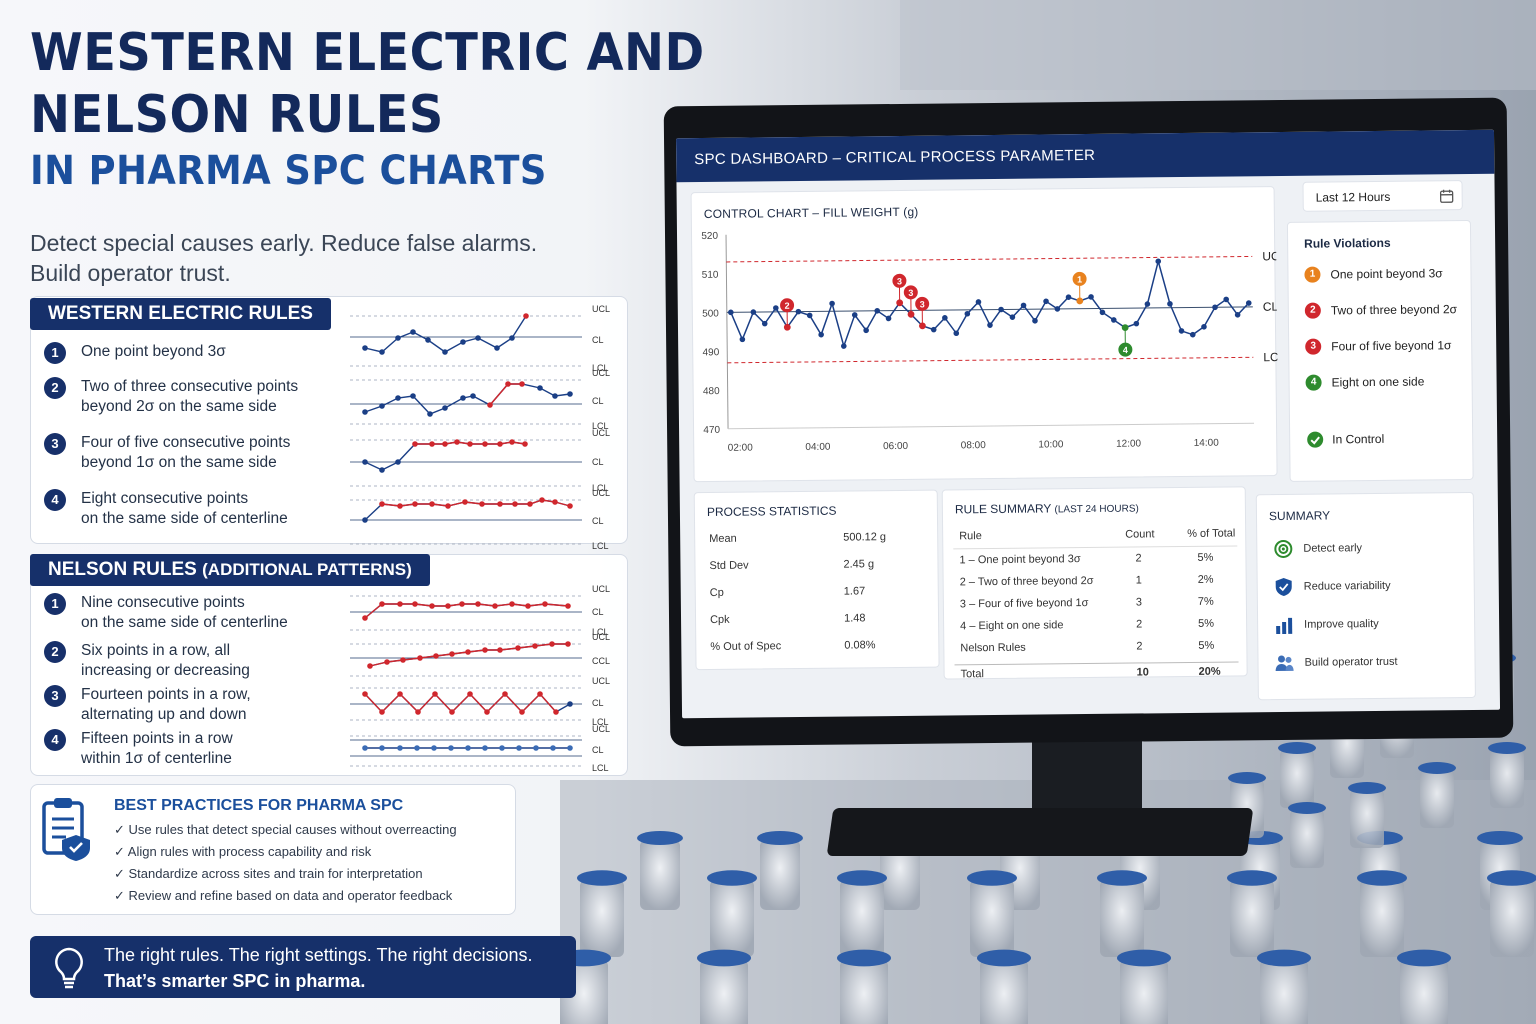  Describe the element at coordinates (710, 275) in the screenshot. I see `y-tick-label: 510` at that location.